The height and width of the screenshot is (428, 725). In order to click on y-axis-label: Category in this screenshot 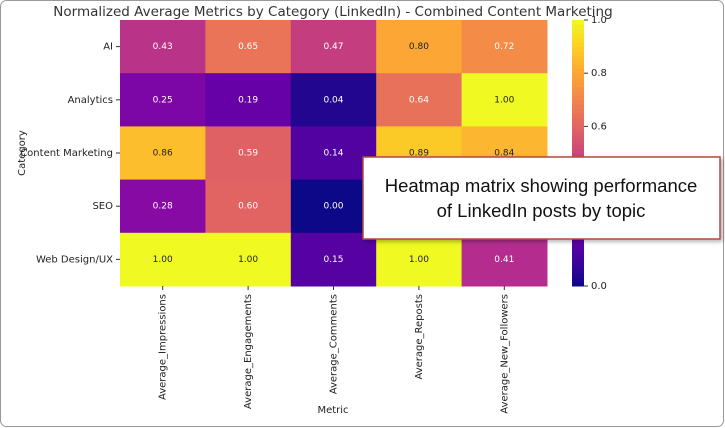, I will do `click(22, 153)`.